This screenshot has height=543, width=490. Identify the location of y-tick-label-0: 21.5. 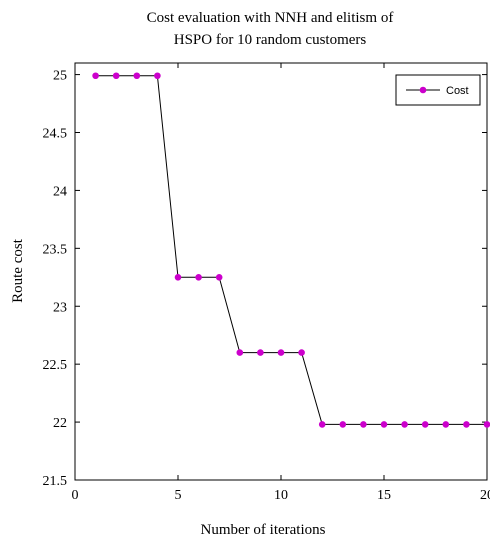
(55, 481).